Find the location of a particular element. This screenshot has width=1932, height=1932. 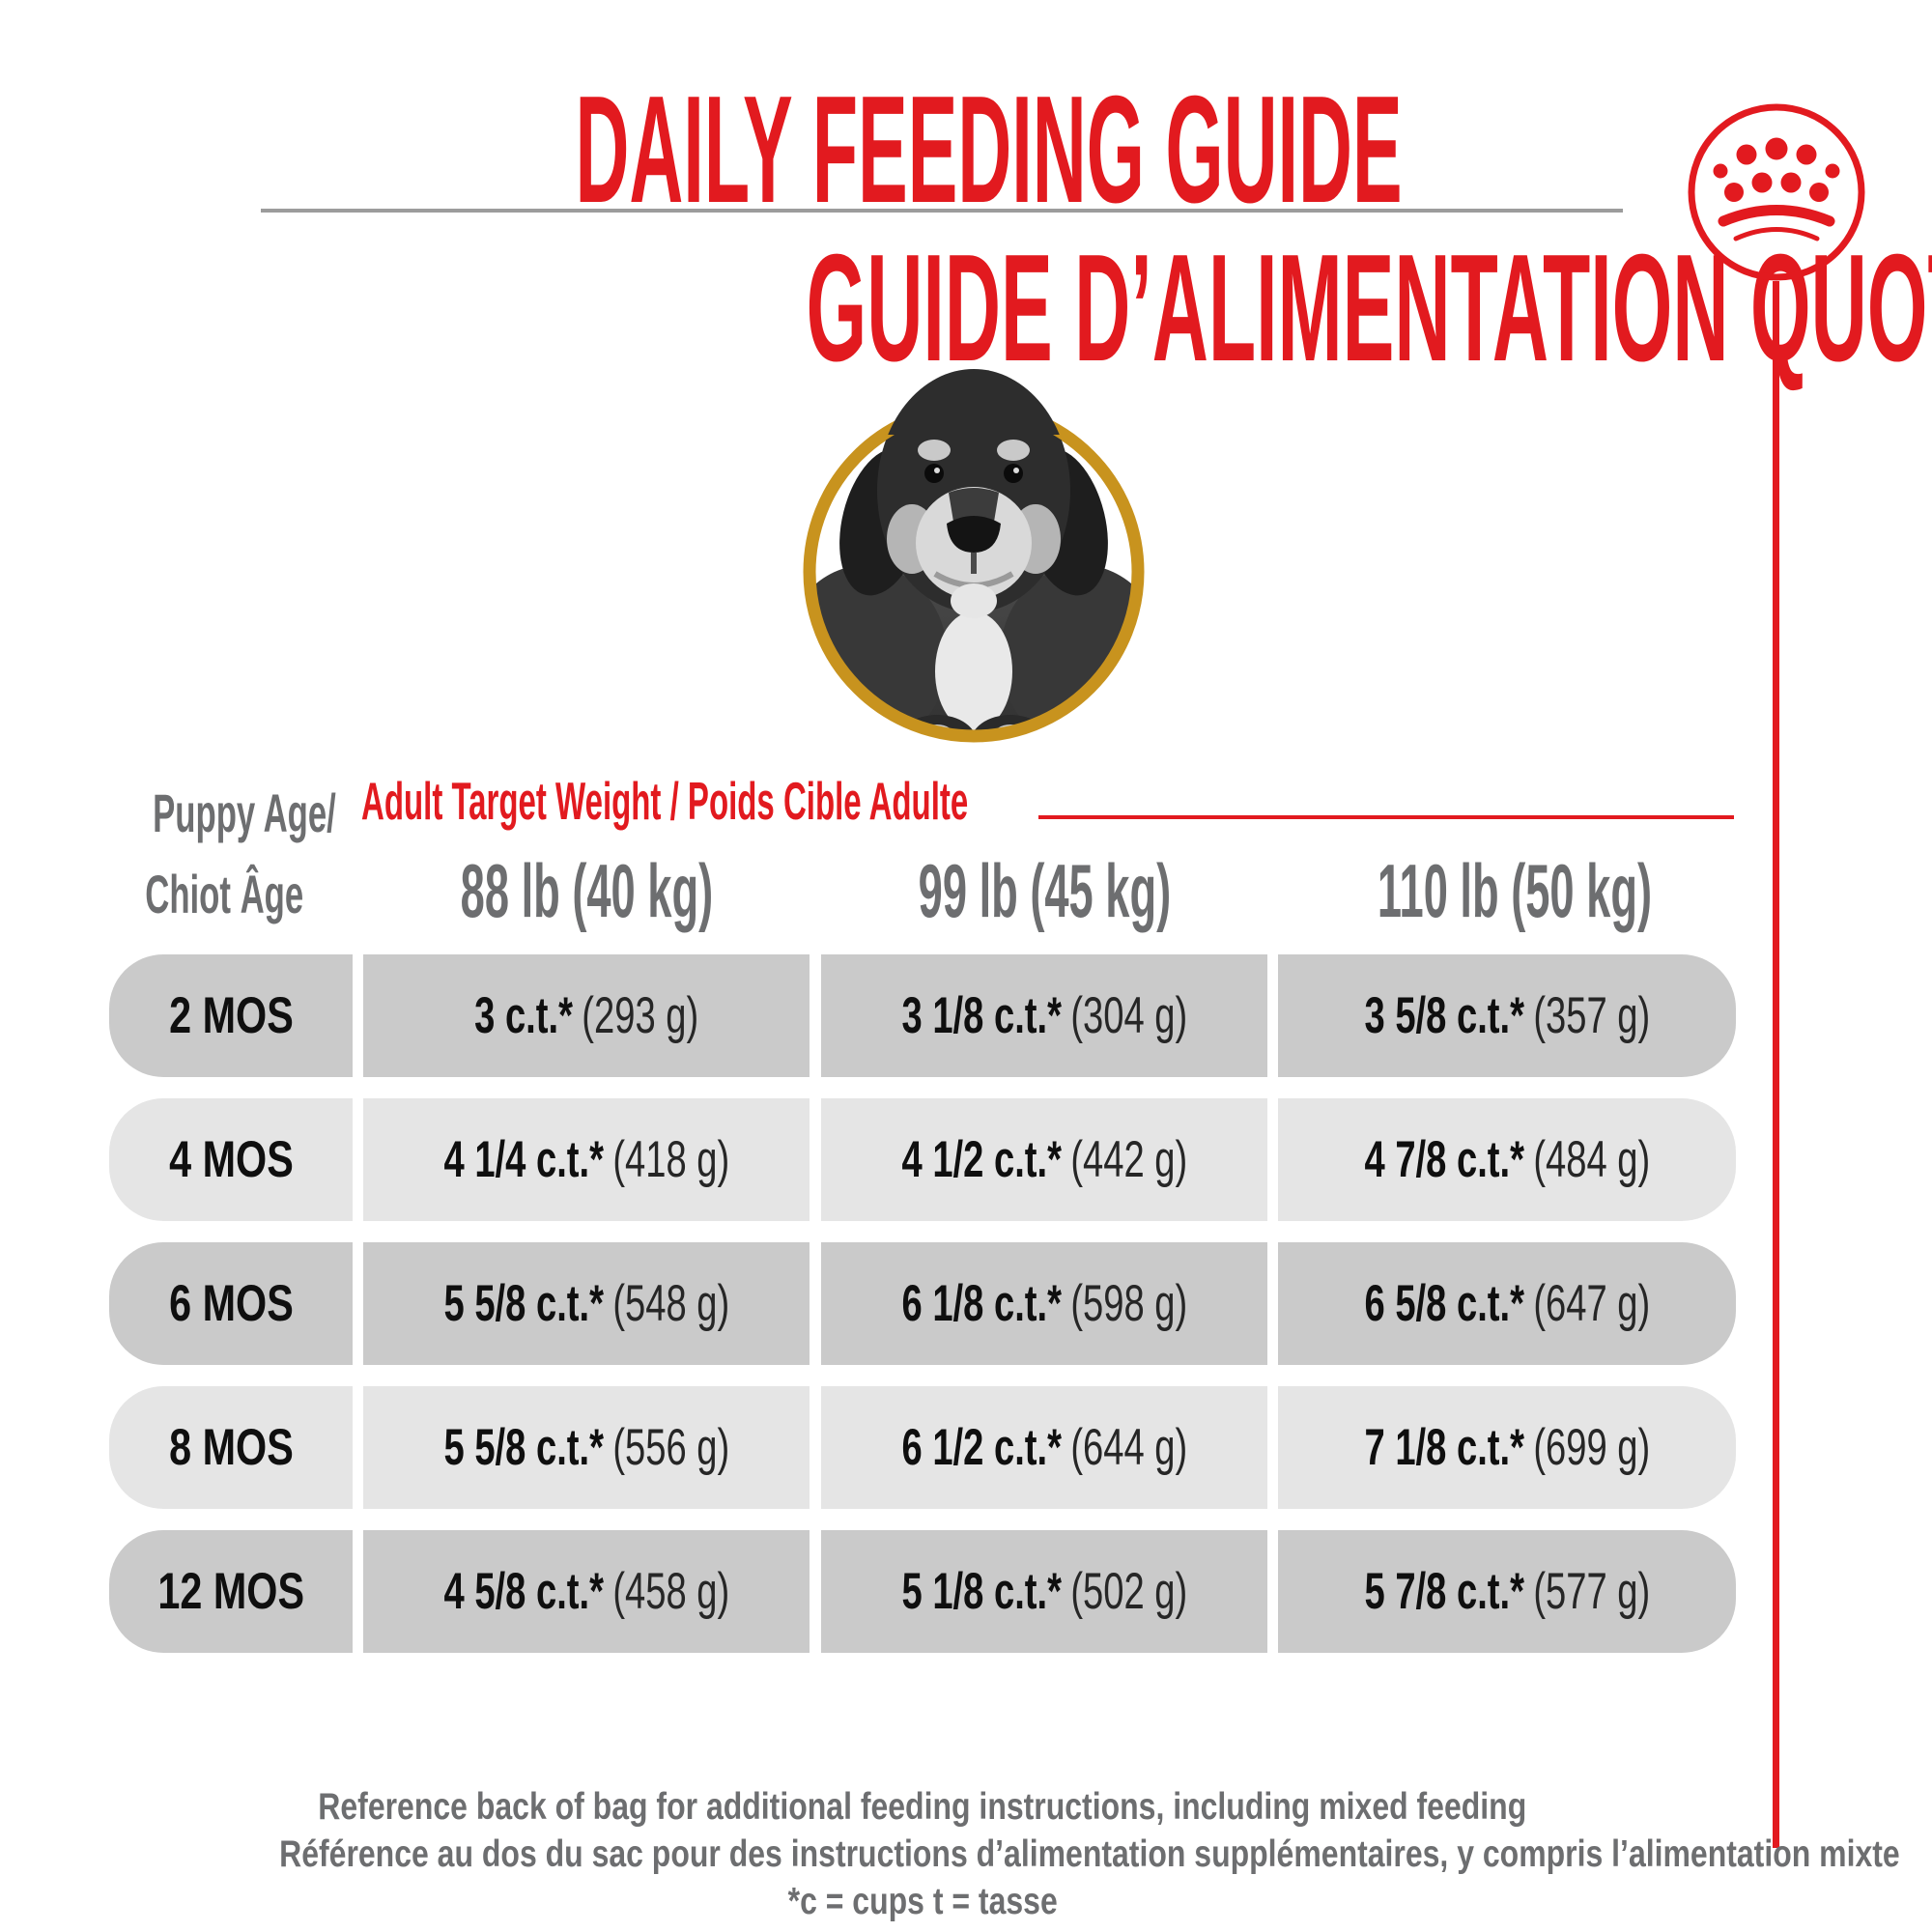

column-group-header: Adult Target Weight / Poids Cible Adulte is located at coordinates (665, 801).